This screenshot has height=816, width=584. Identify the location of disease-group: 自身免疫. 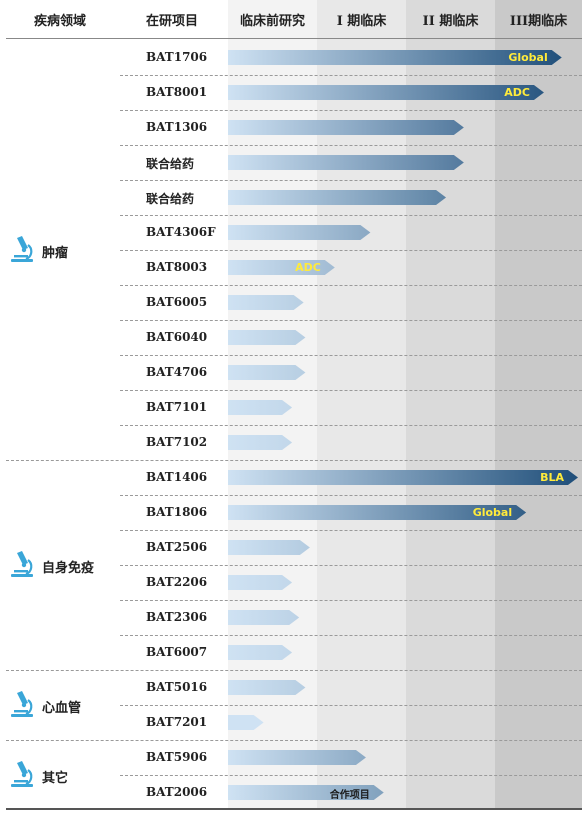
(51, 566).